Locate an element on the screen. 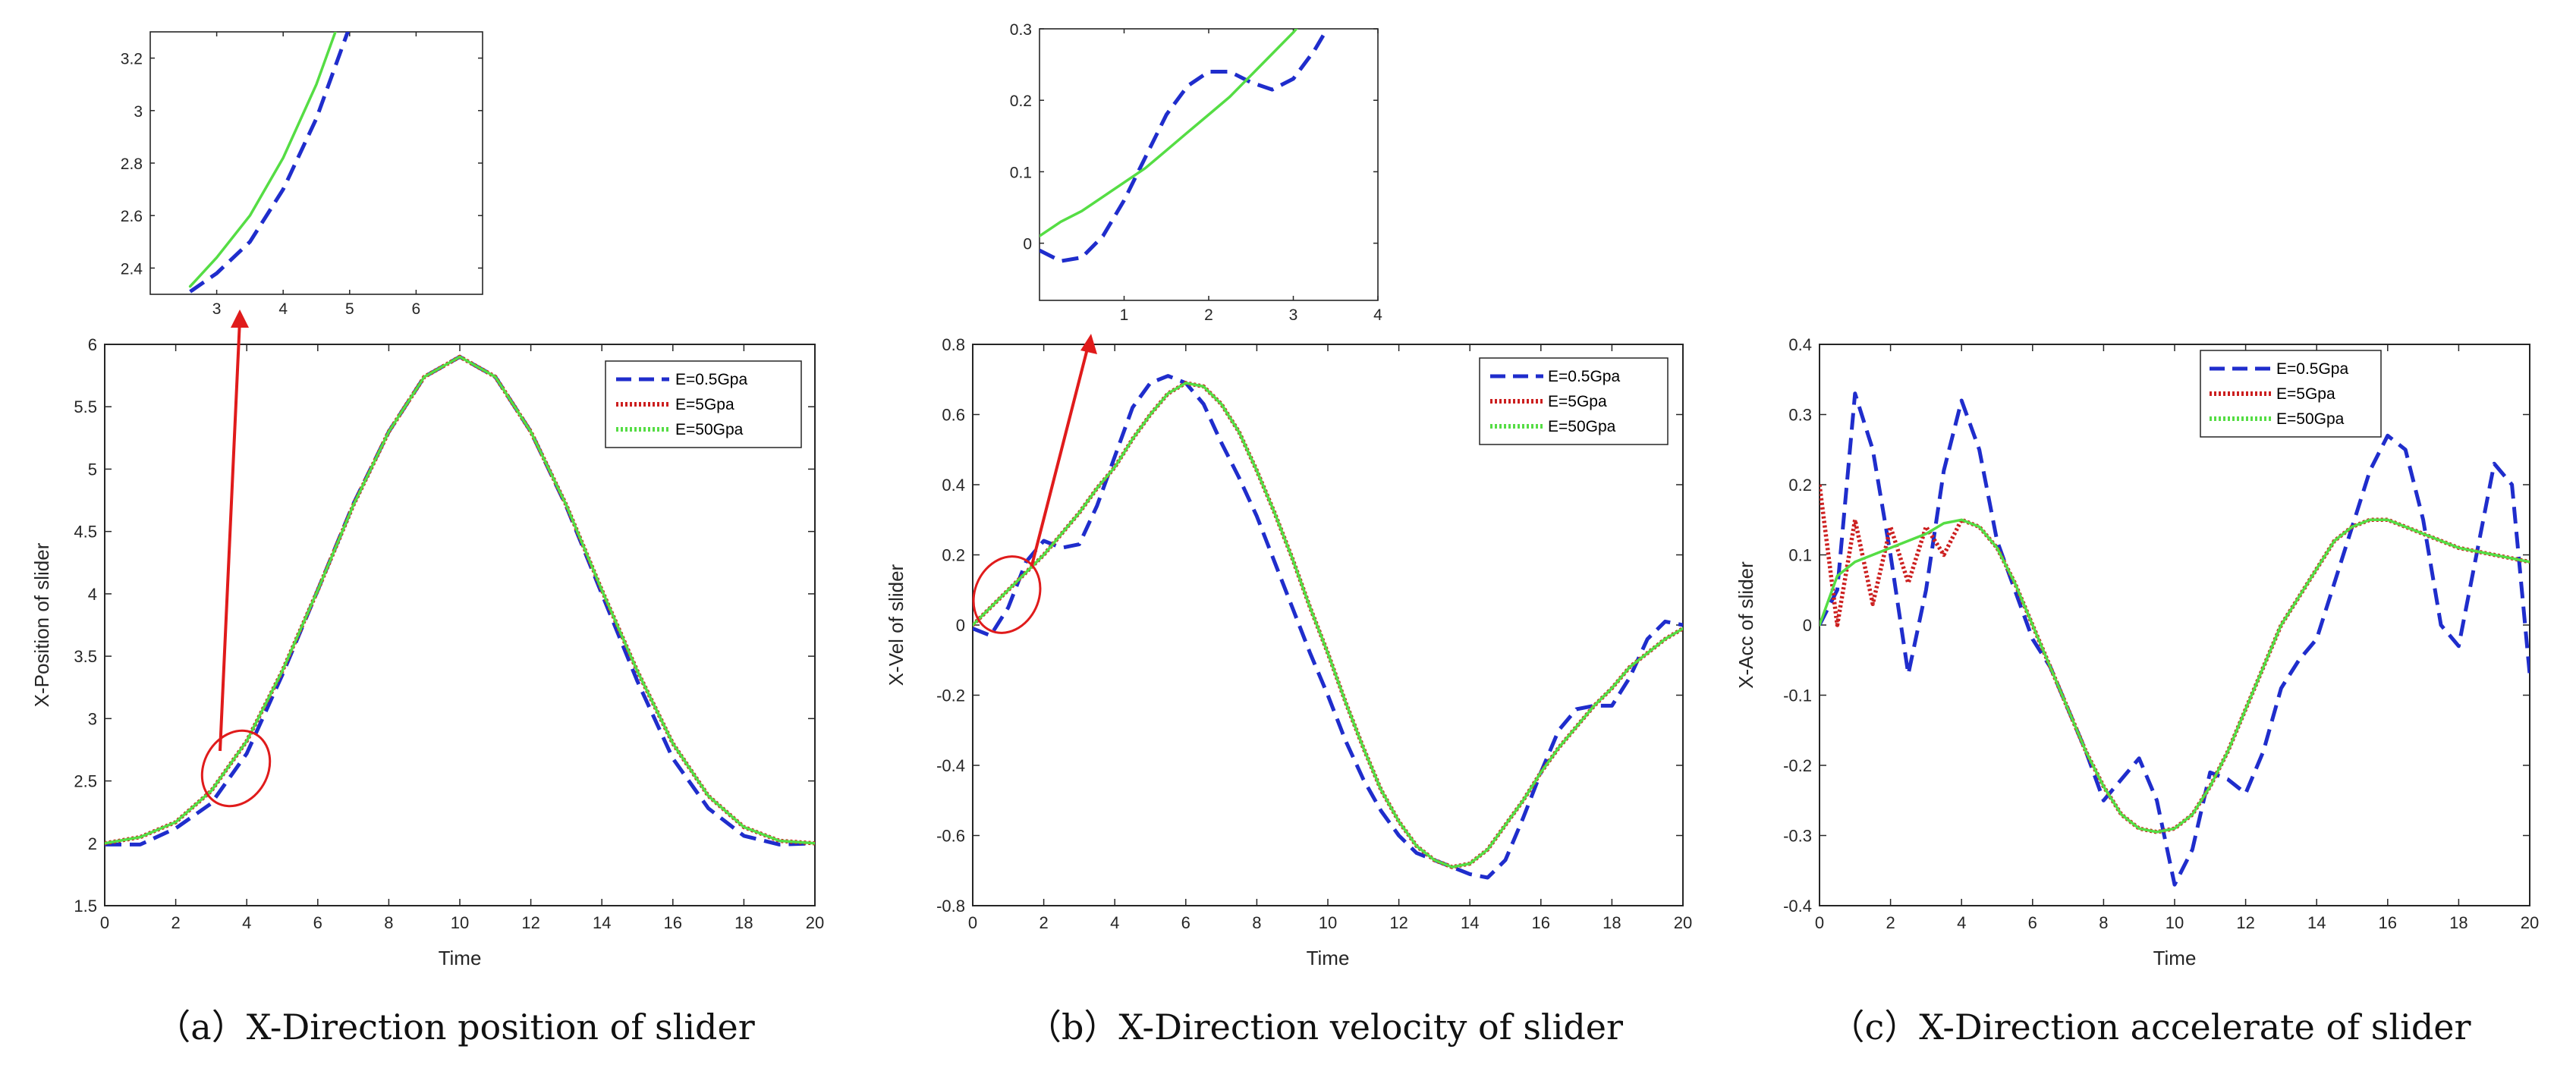 The width and height of the screenshot is (2576, 1068). y-tick-label: 6 is located at coordinates (92, 344).